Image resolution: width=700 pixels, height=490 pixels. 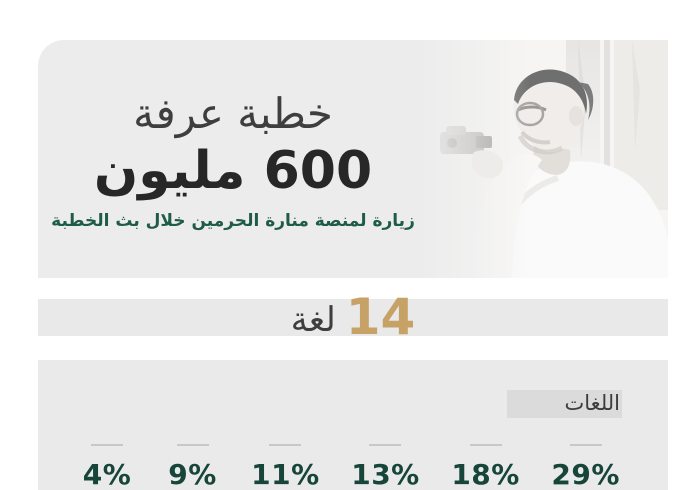 I want to click on percent-item: 4%, so click(x=107, y=467).